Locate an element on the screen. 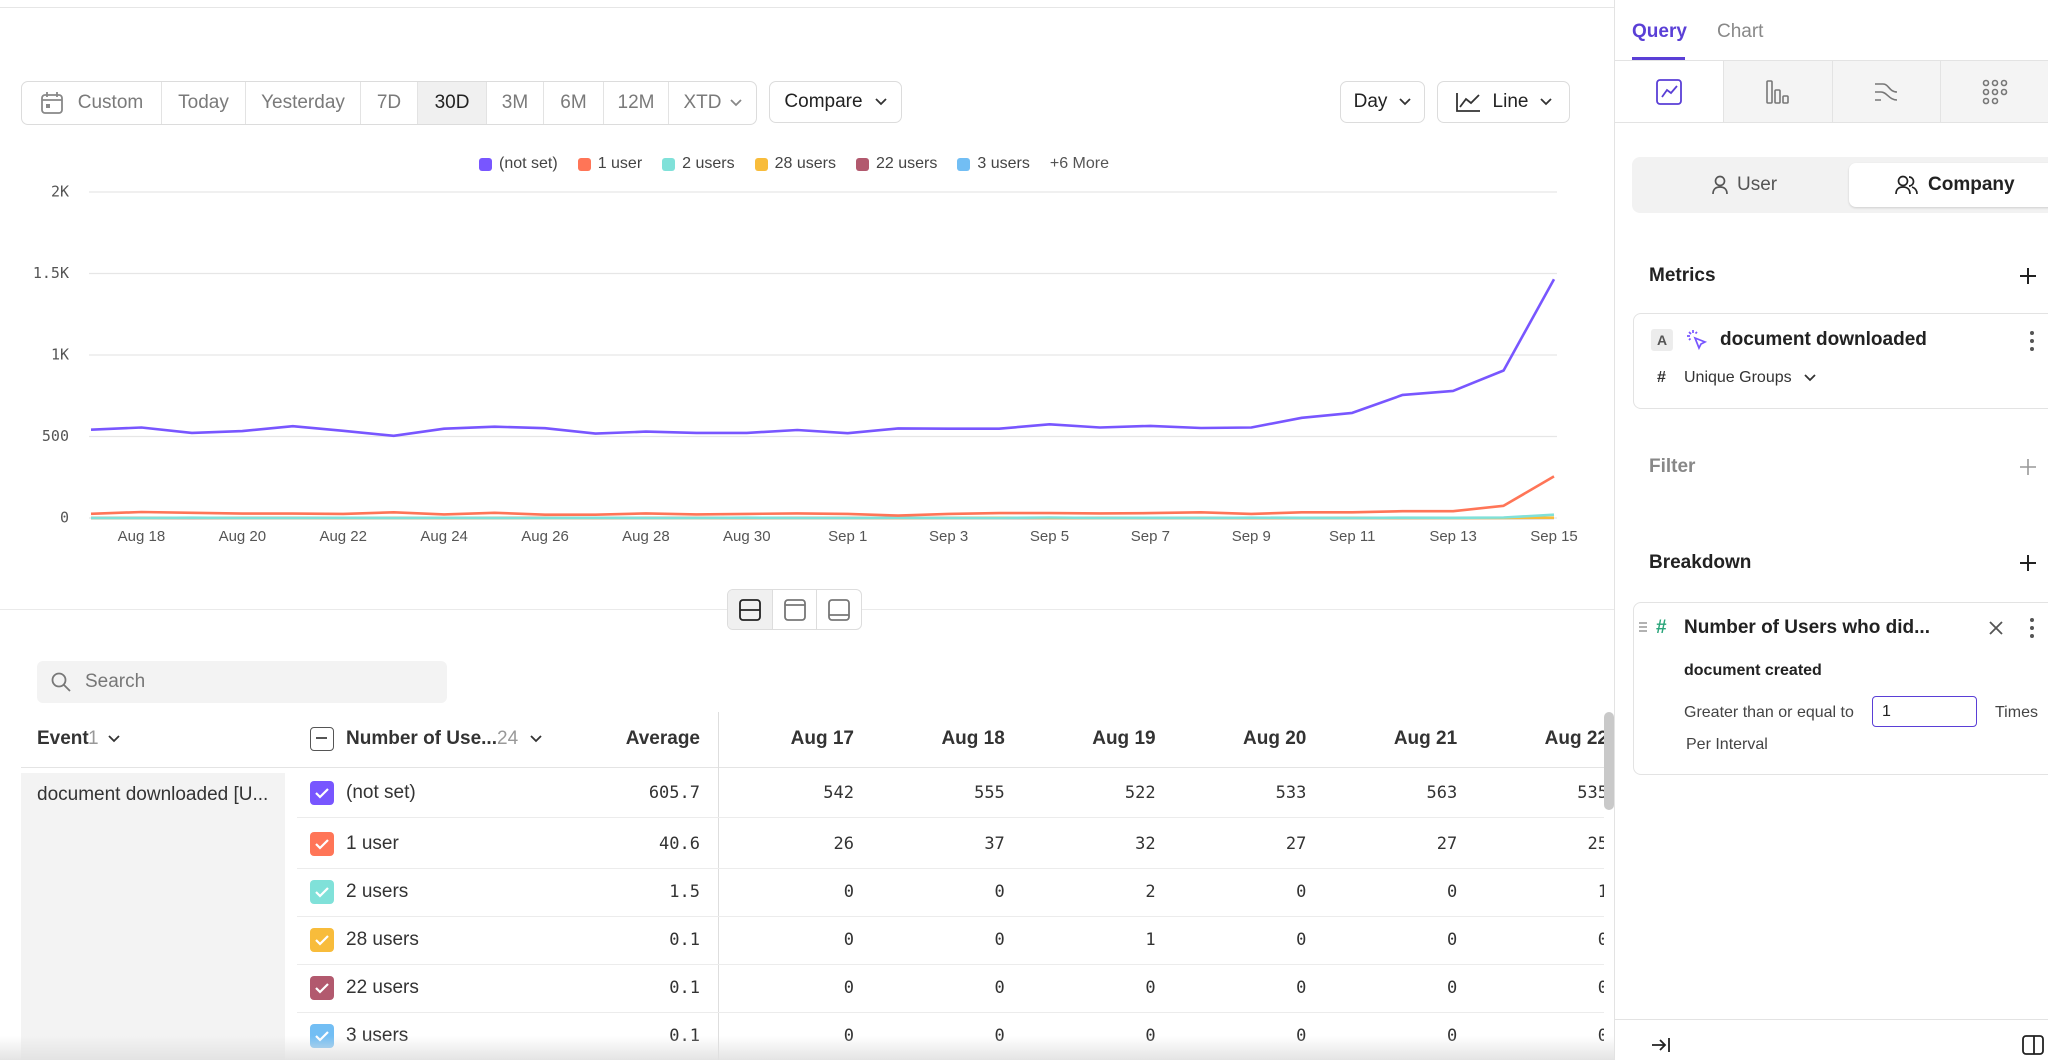  search-placeholder: Search is located at coordinates (115, 681).